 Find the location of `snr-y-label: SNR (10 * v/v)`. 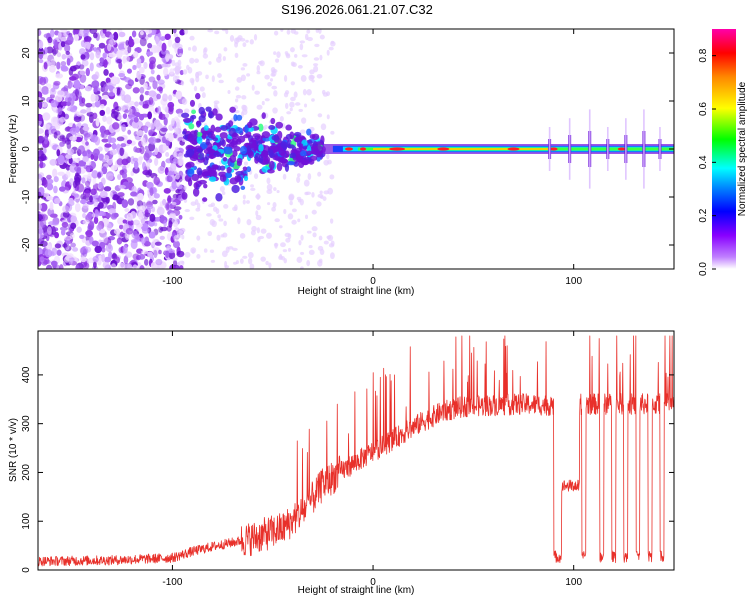

snr-y-label: SNR (10 * v/v) is located at coordinates (13, 450).